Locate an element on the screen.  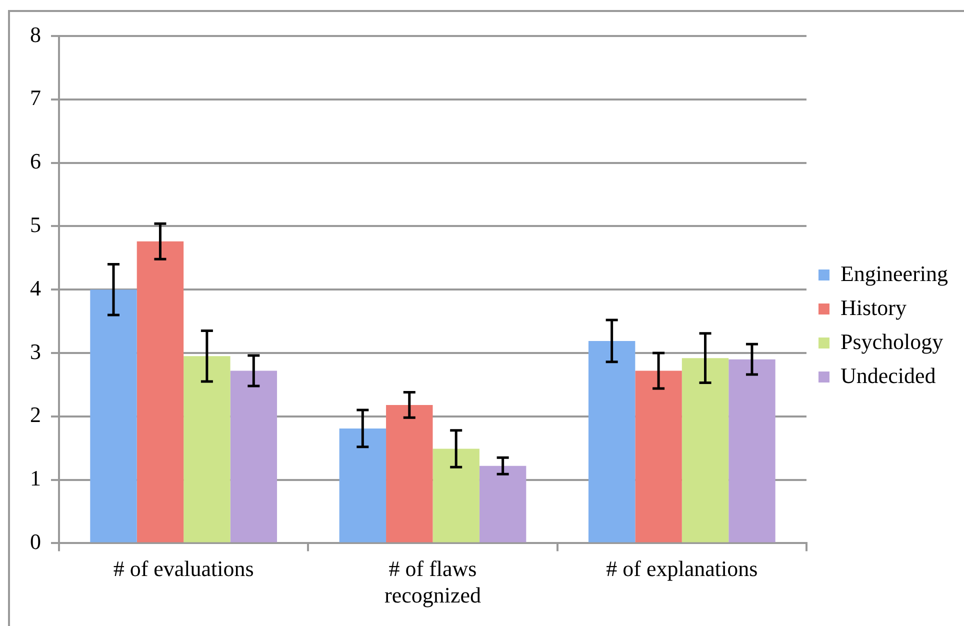
legend-label: History is located at coordinates (873, 307).